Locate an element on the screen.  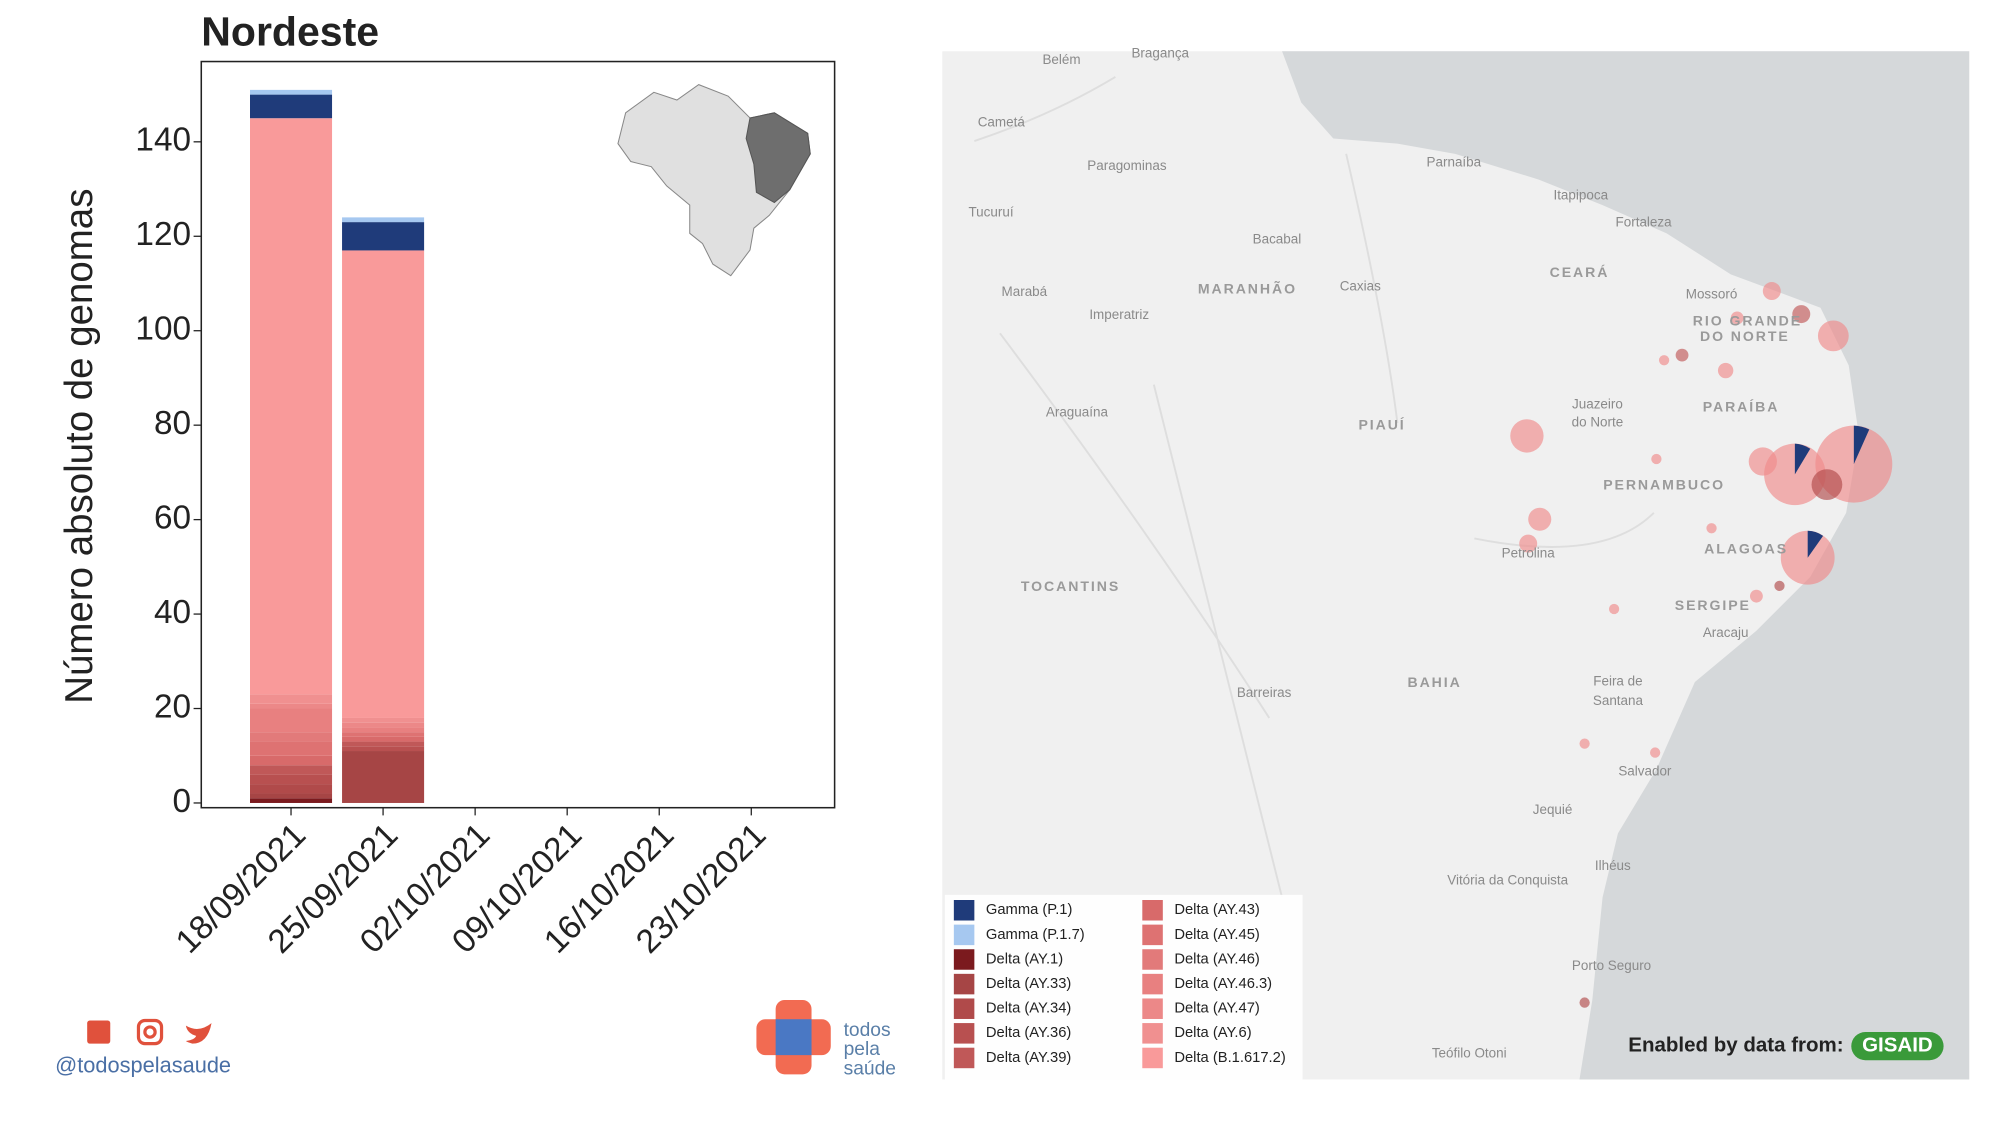
map-label: Araguaína is located at coordinates (1077, 411).